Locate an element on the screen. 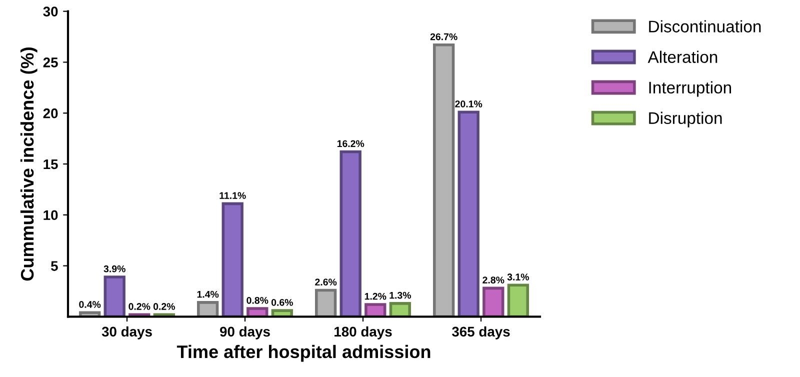 The height and width of the screenshot is (377, 800). legend-label: Discontinuation is located at coordinates (705, 26).